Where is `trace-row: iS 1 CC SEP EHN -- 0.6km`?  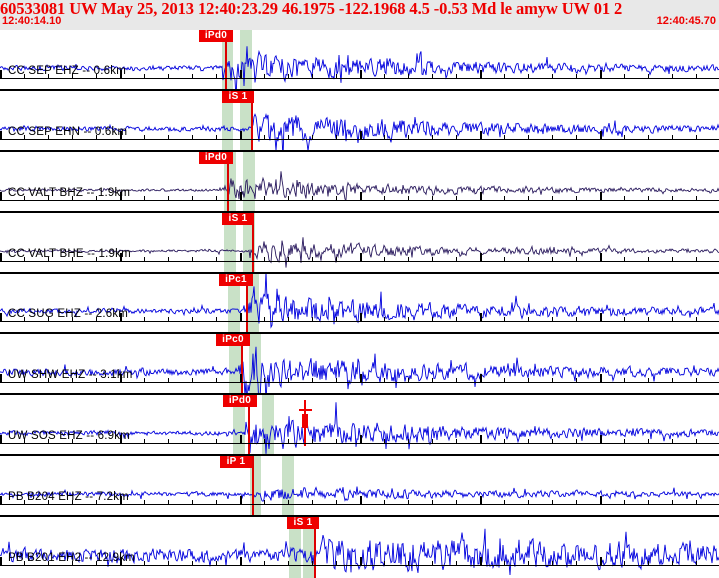 trace-row: iS 1 CC SEP EHN -- 0.6km is located at coordinates (359, 121).